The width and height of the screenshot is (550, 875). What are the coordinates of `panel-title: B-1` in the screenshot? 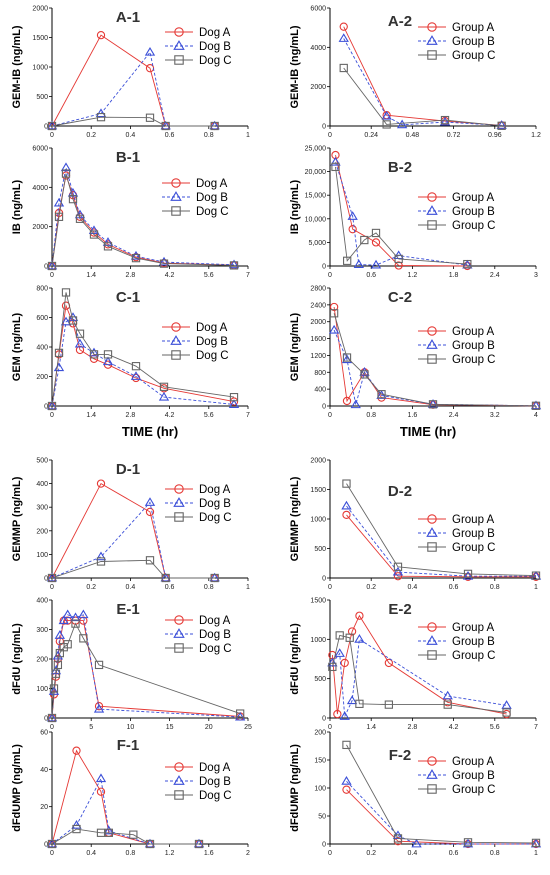 It's located at (128, 157).